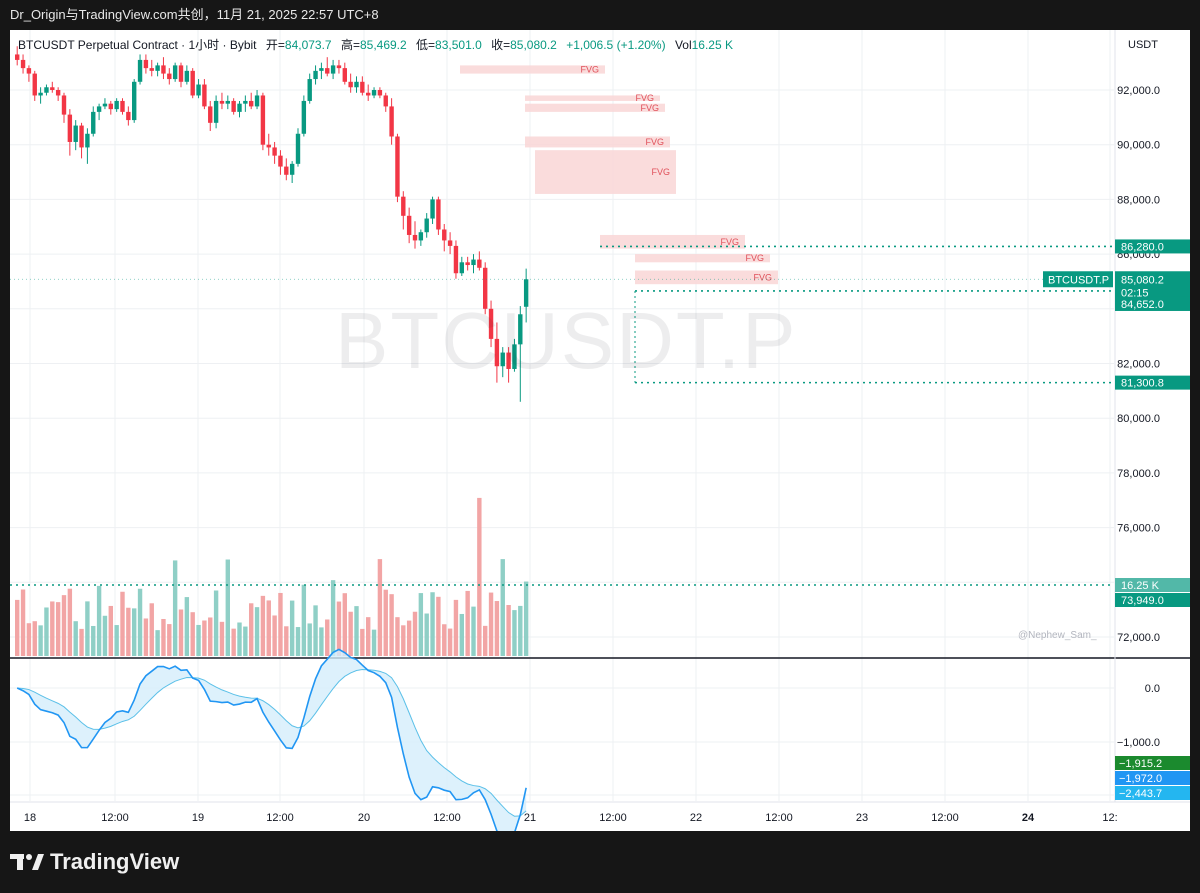 Image resolution: width=1200 pixels, height=893 pixels. What do you see at coordinates (1078, 279) in the screenshot?
I see `symbol-tag-bg` at bounding box center [1078, 279].